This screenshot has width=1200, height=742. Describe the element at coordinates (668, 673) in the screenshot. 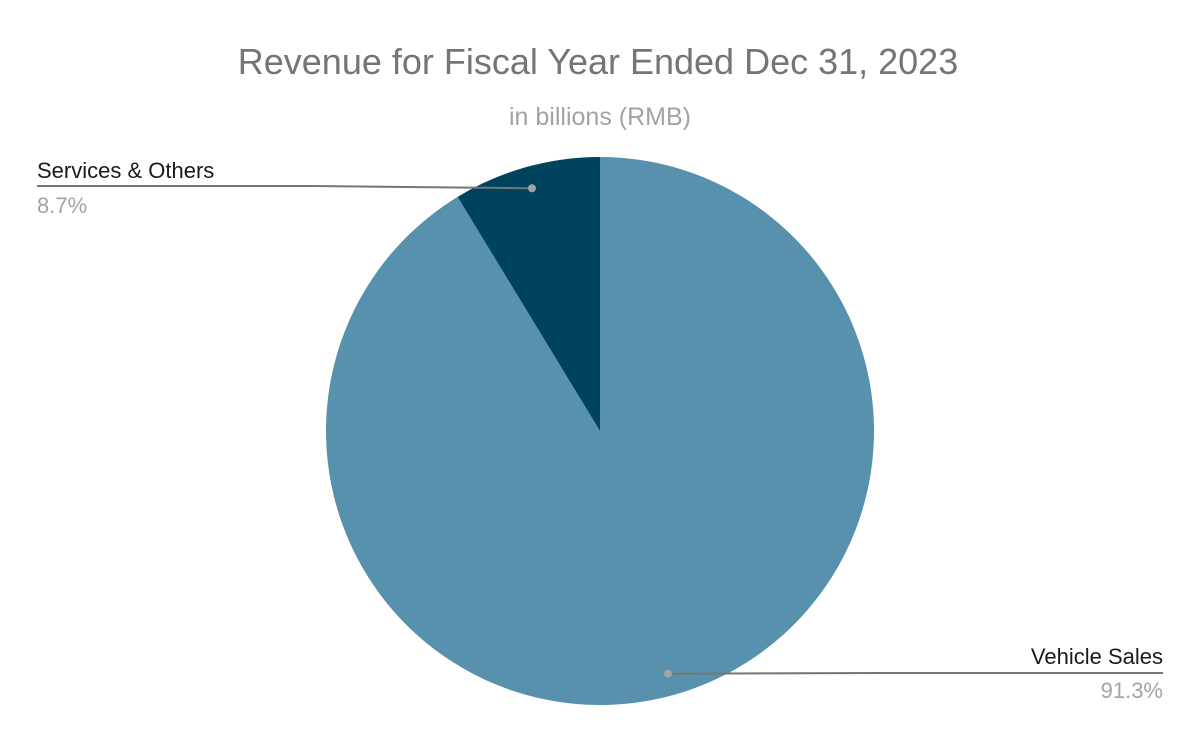

I see `leader-dot-vehicle-sales` at that location.